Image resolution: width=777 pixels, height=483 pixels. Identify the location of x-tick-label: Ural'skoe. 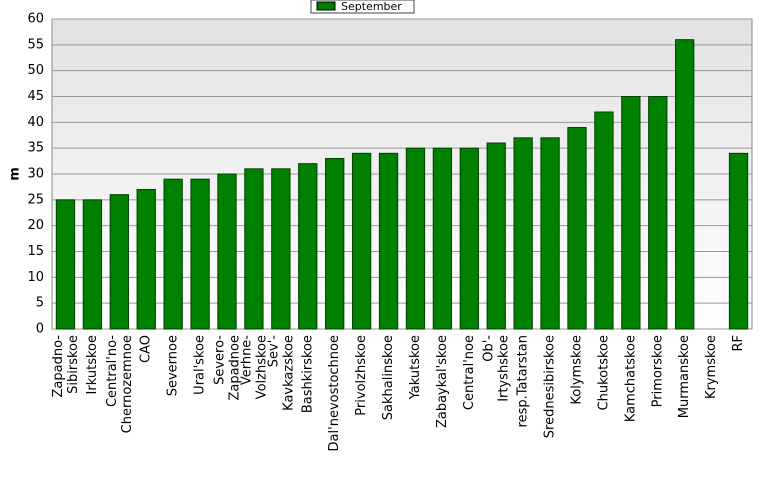
(200, 365).